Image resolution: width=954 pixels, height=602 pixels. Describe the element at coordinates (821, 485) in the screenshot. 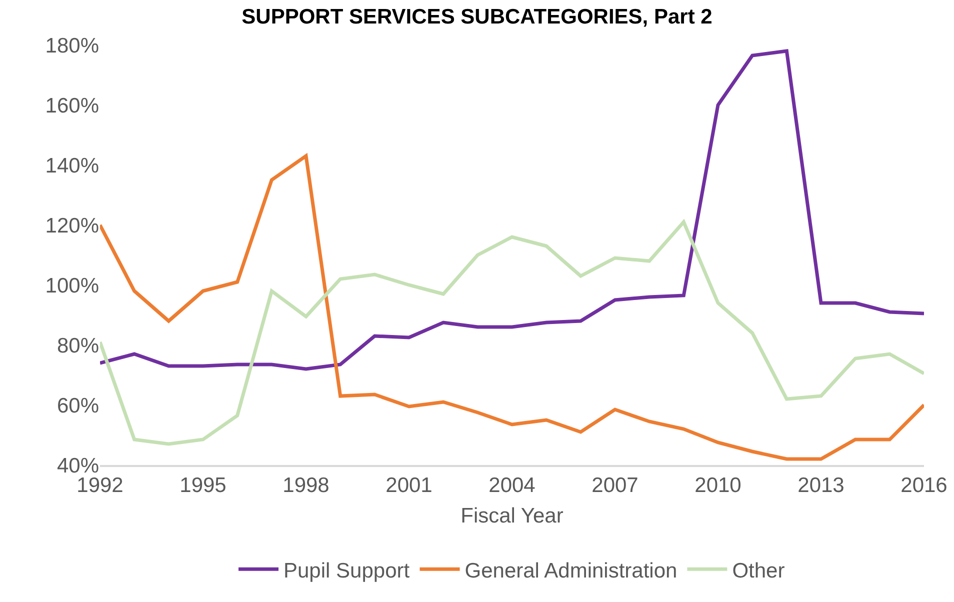

I see `x-tick-label: 2013` at that location.